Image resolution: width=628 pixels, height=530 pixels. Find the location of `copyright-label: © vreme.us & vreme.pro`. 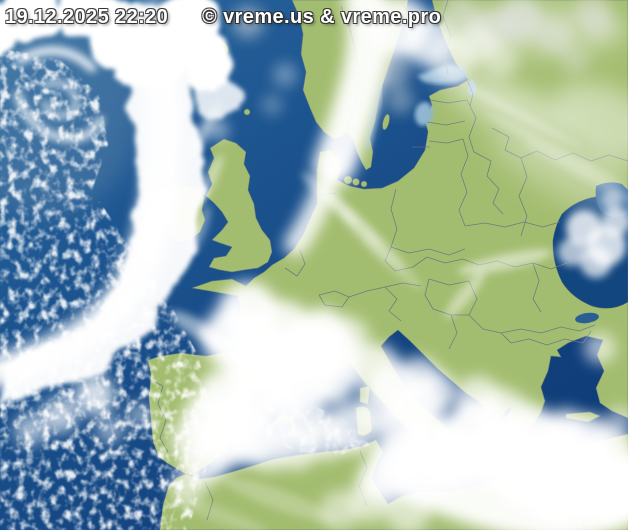

copyright-label: © vreme.us & vreme.pro is located at coordinates (322, 17).